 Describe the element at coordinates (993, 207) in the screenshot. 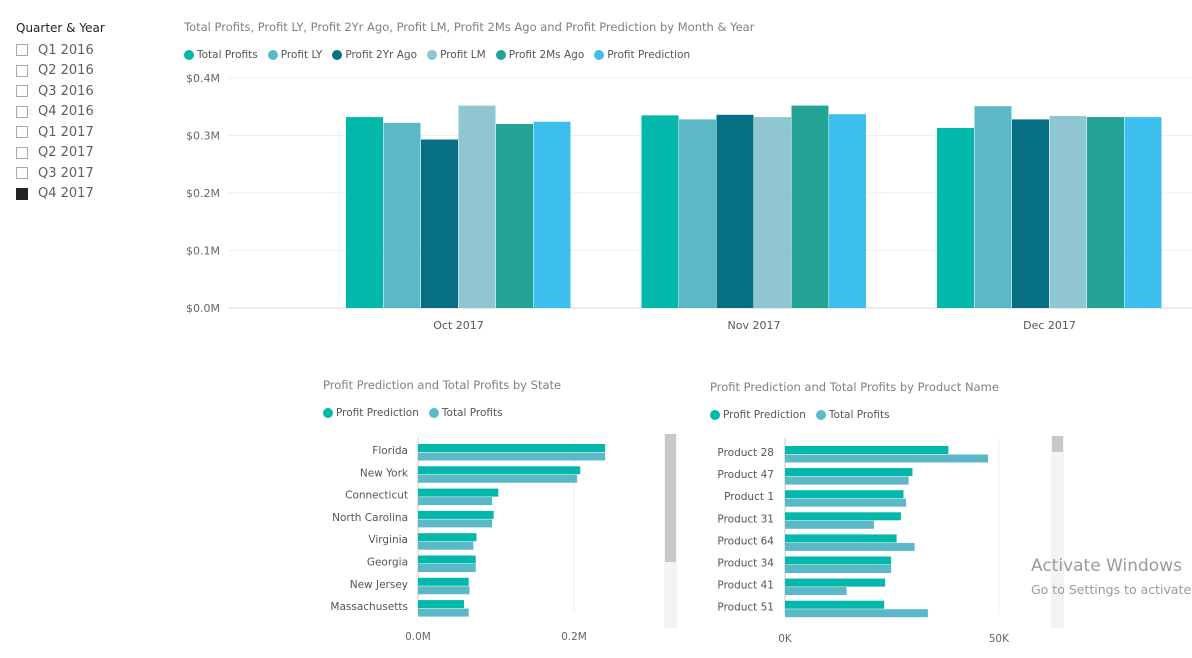

I see `bar-profit-ly-dec-2017` at that location.